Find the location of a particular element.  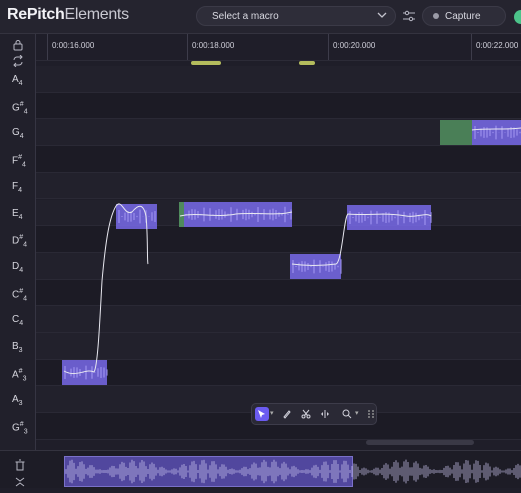

lock-icon is located at coordinates (18, 44).